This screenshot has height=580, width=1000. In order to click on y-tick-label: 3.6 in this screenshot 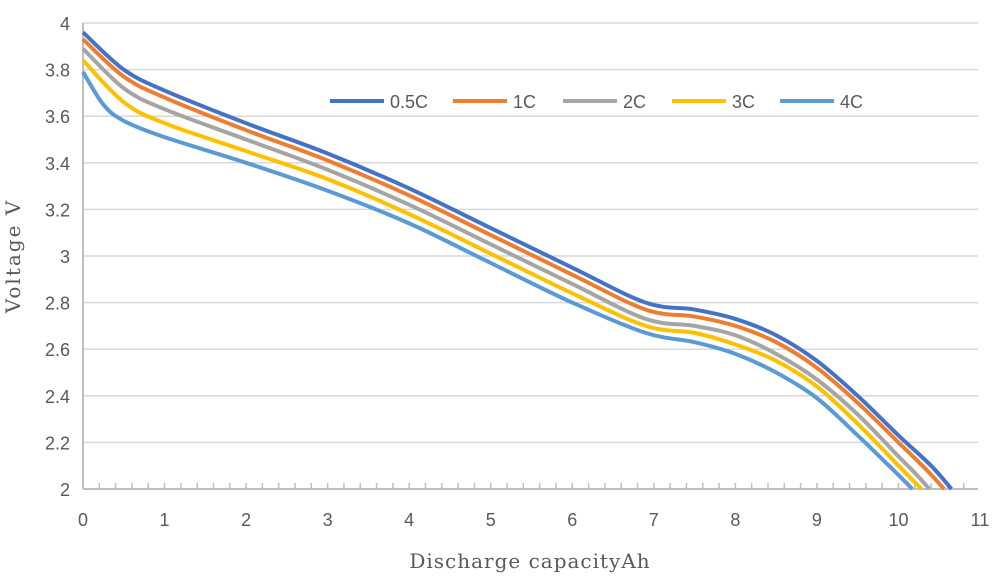, I will do `click(57, 117)`.